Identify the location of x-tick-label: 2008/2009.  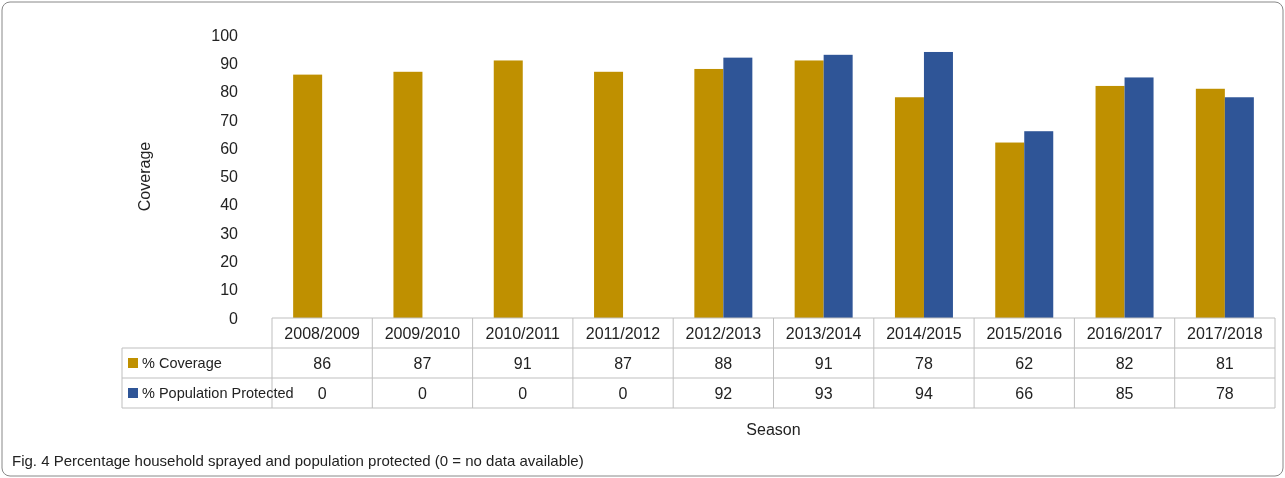
(322, 333).